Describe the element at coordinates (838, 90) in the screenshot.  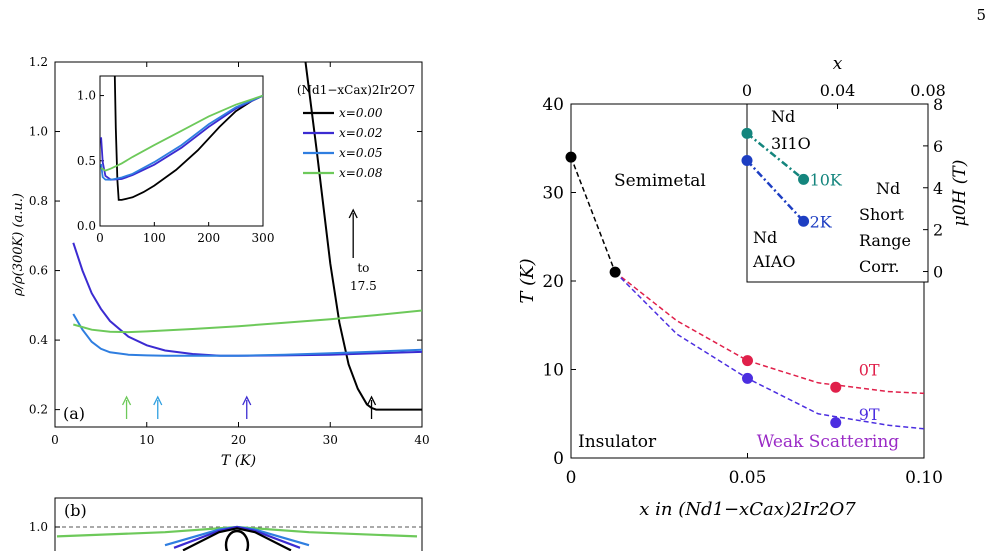
I see `phase-inset-xtick-label: 0.04` at that location.